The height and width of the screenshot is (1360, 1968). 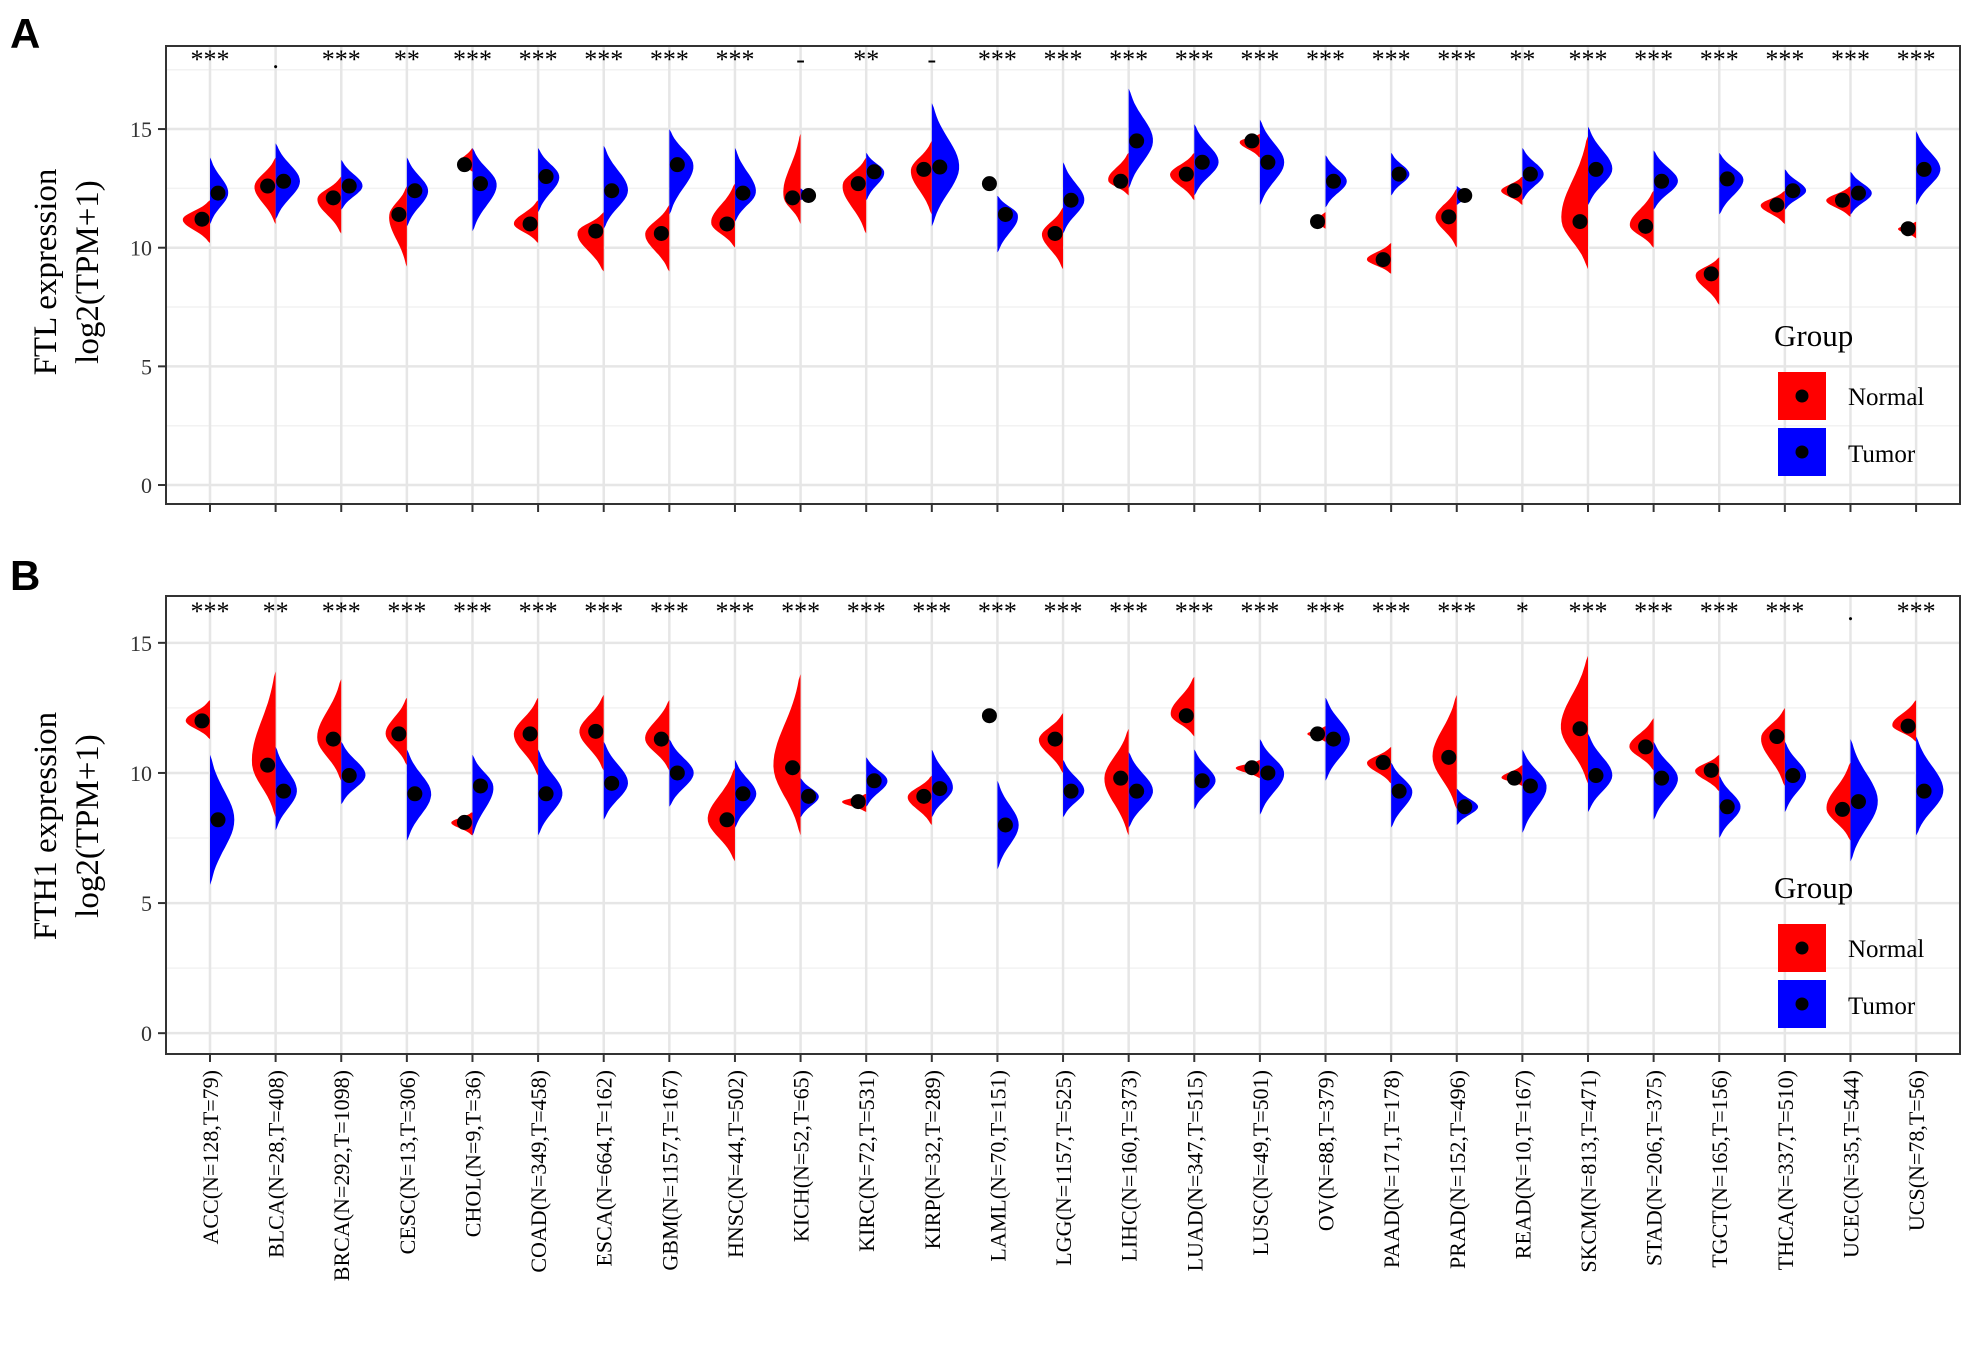 What do you see at coordinates (1785, 1170) in the screenshot?
I see `x-tick-label: THCA(N=337,T=510)` at bounding box center [1785, 1170].